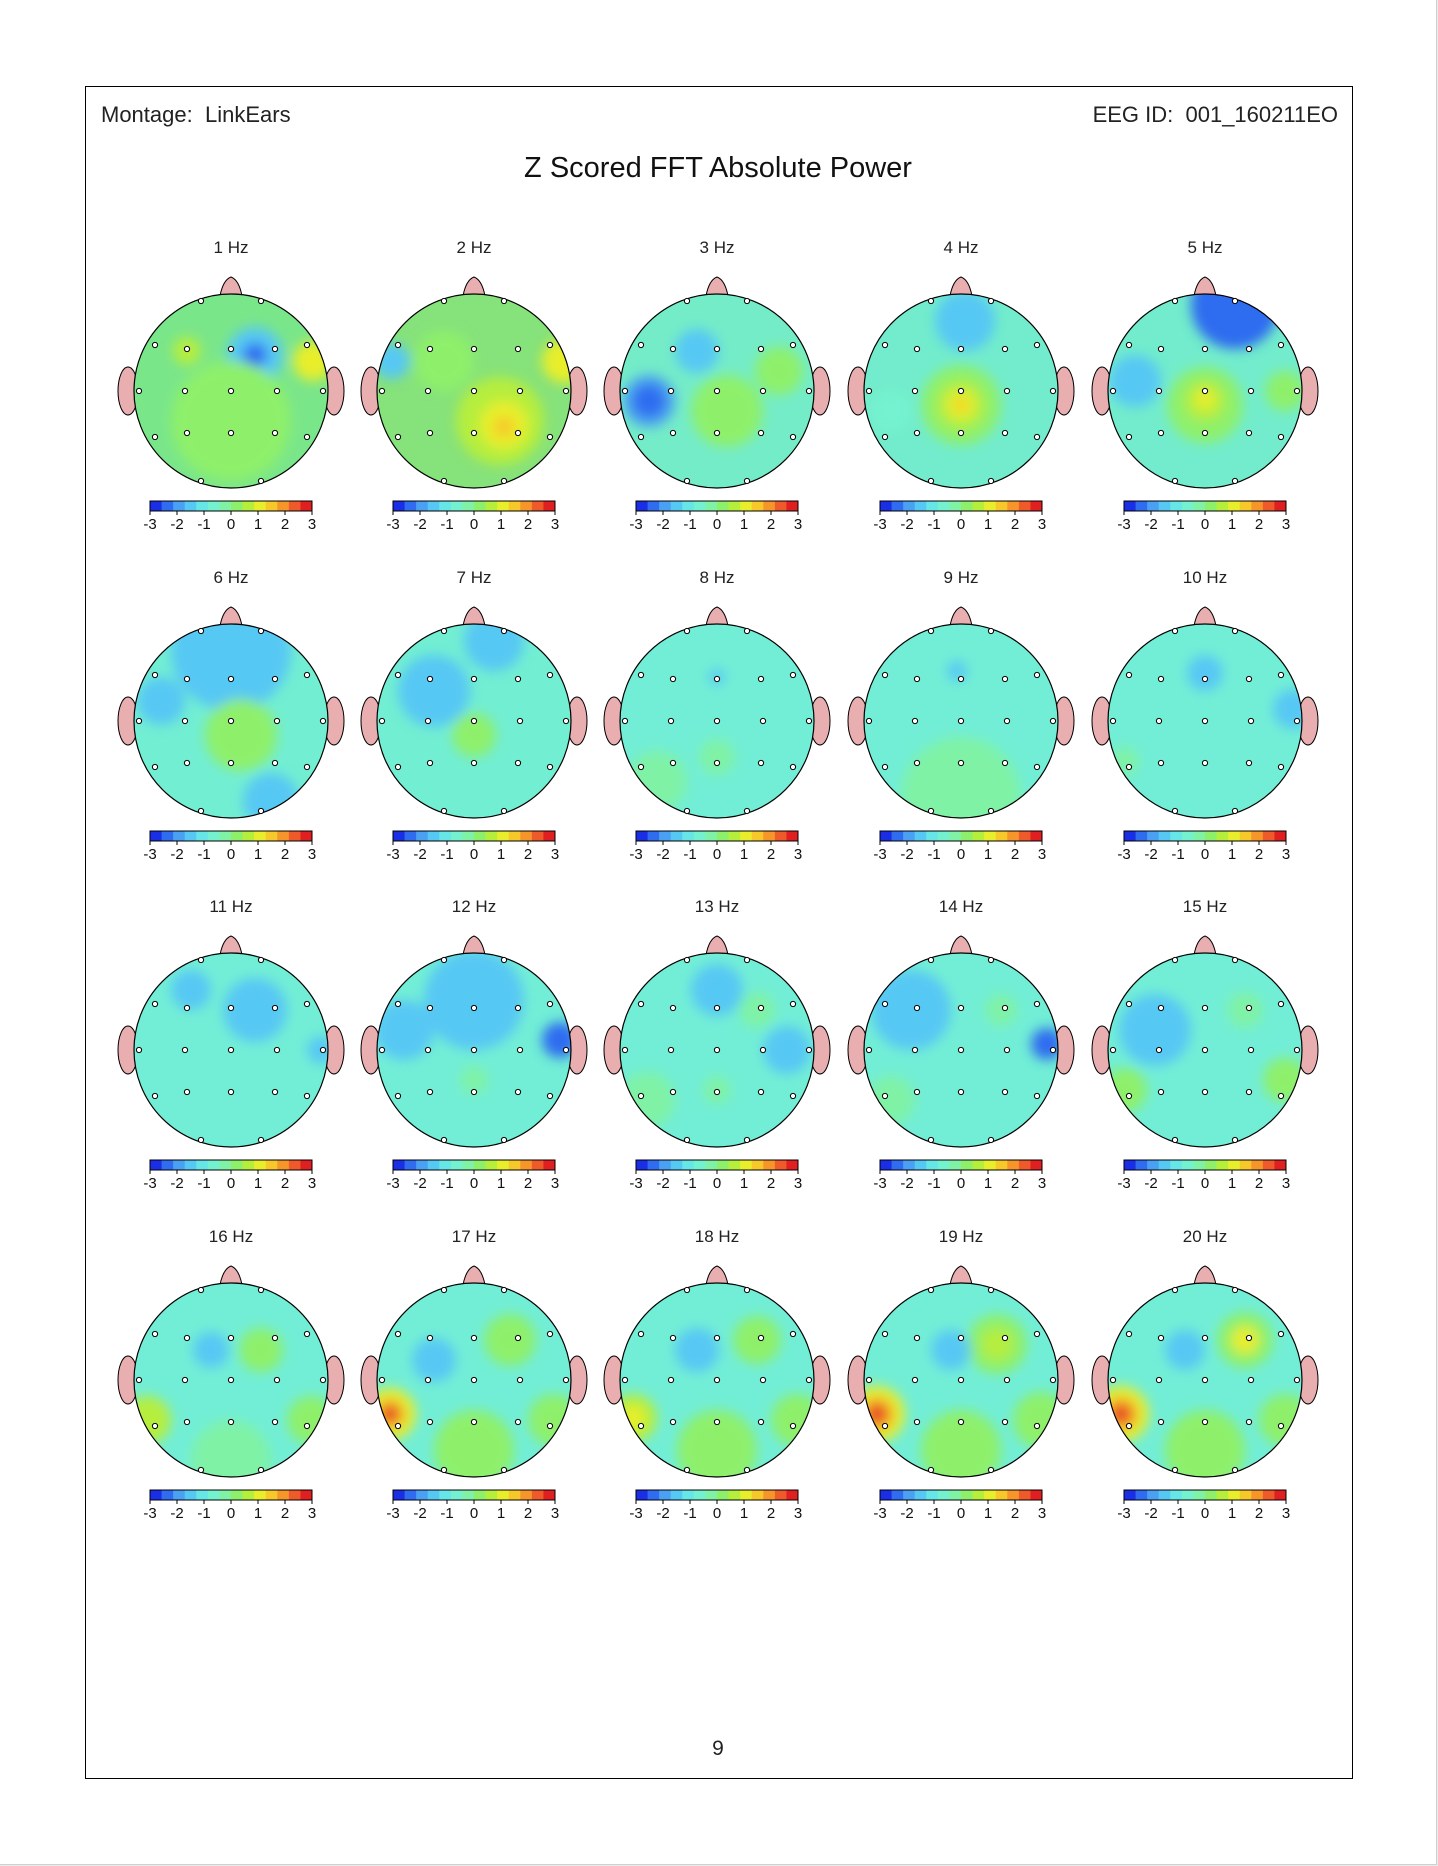 This screenshot has width=1438, height=1866. Describe the element at coordinates (231, 1236) in the screenshot. I see `topomap-frequency-label: 16 Hz` at that location.